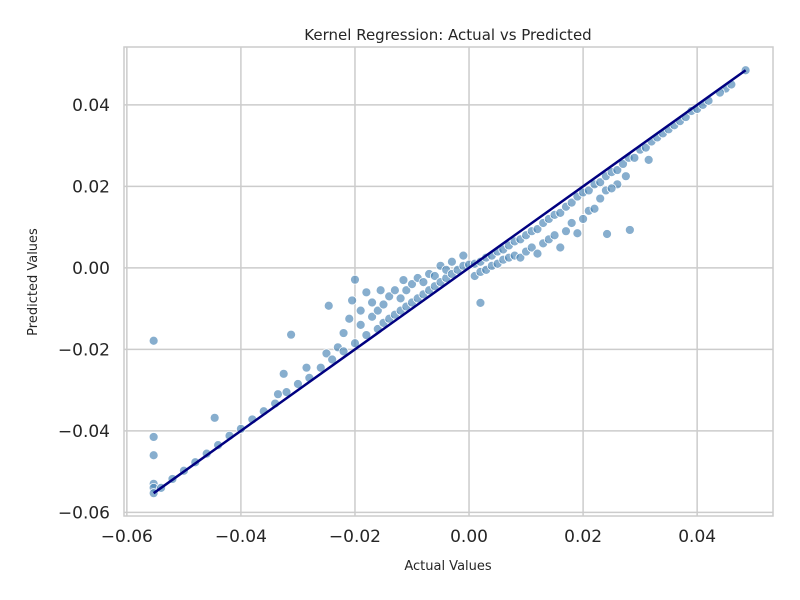 The width and height of the screenshot is (800, 600). Describe the element at coordinates (91, 269) in the screenshot. I see `y-tick-label: 0.00` at that location.